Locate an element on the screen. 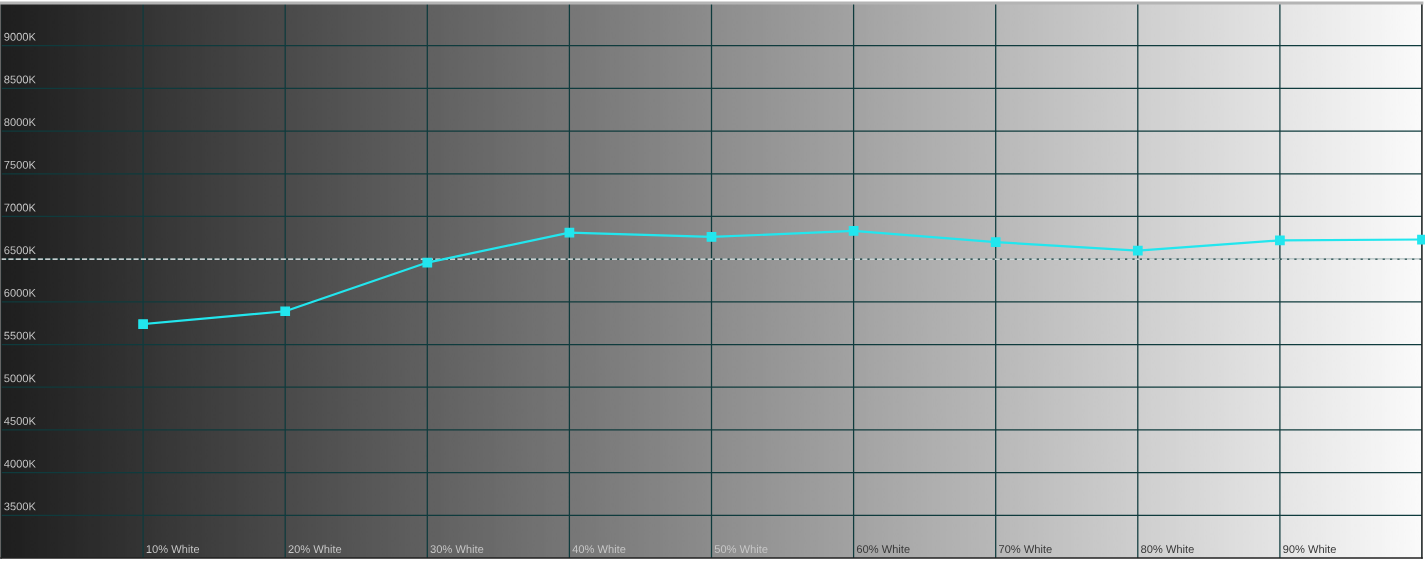 The width and height of the screenshot is (1425, 564). y-tick-label: 6000K is located at coordinates (20, 293).